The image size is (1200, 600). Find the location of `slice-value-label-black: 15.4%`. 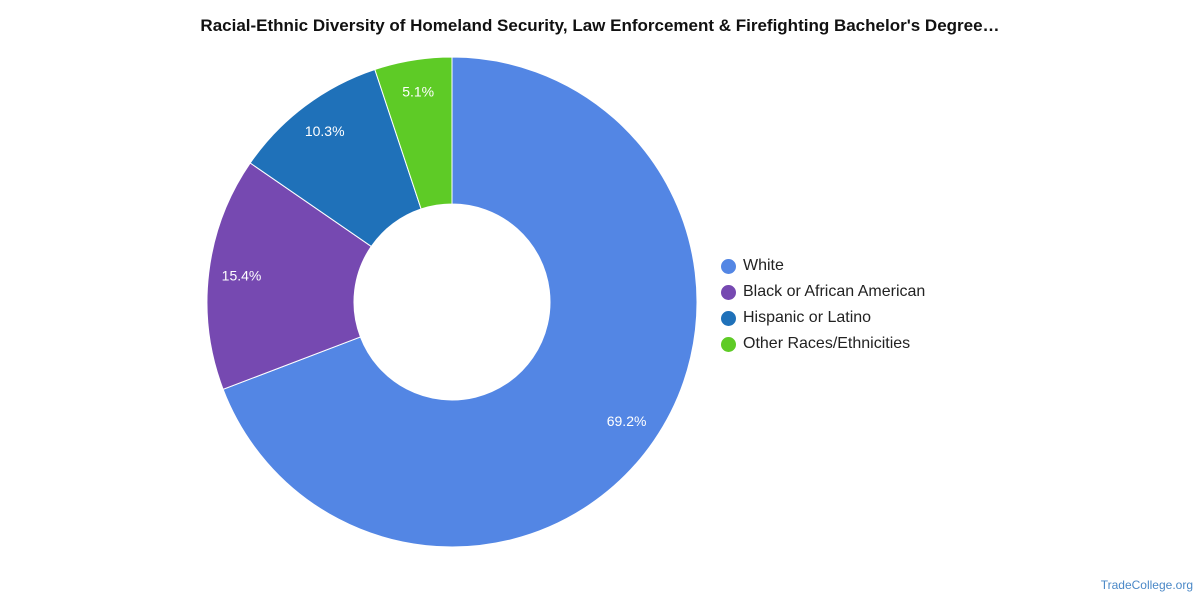

slice-value-label-black: 15.4% is located at coordinates (242, 275).